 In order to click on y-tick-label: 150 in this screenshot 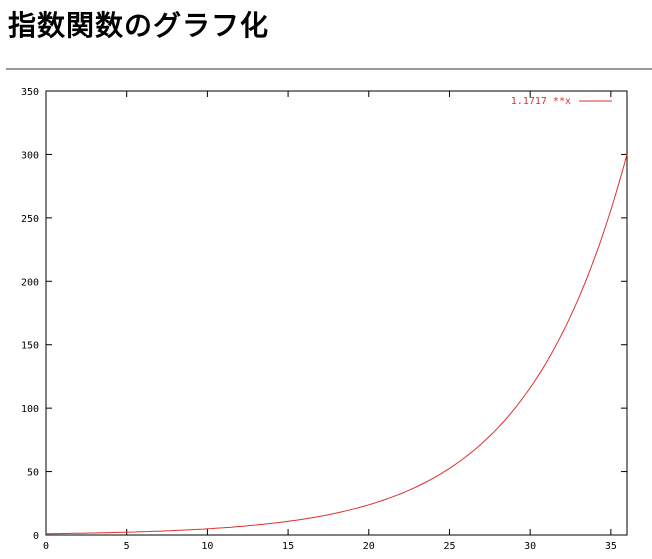, I will do `click(30, 346)`.